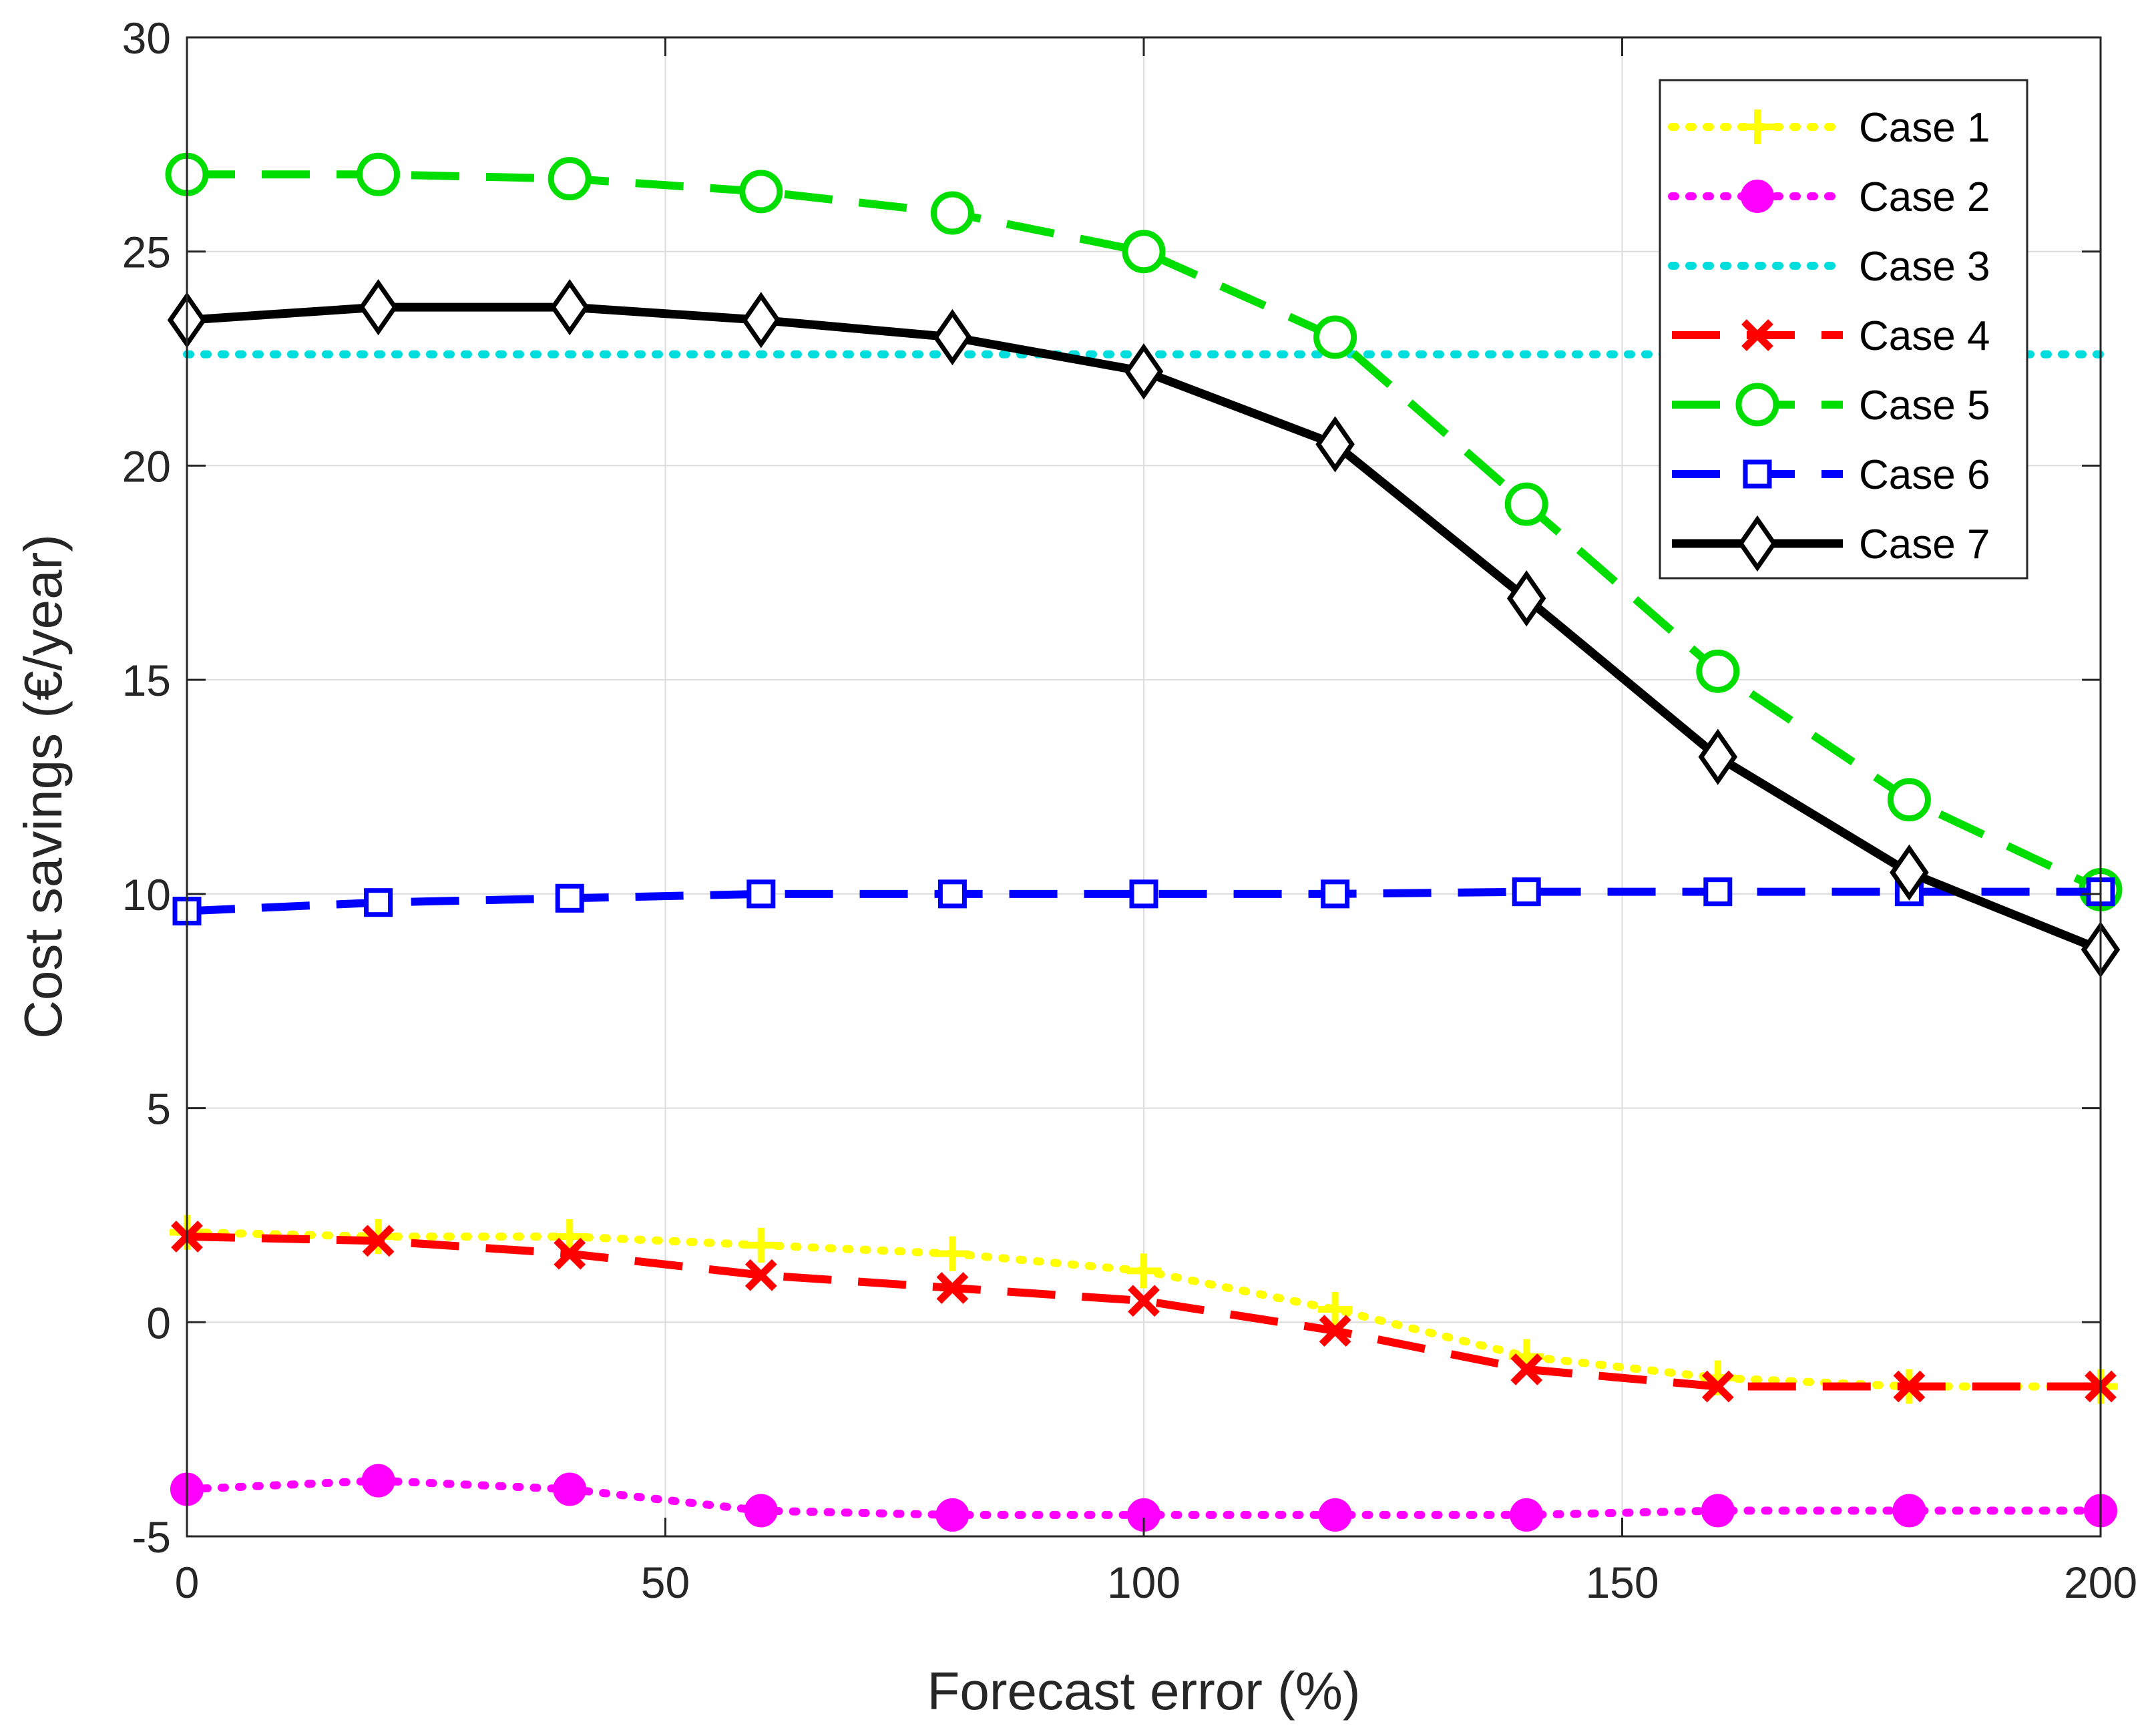  Describe the element at coordinates (1831, 336) in the screenshot. I see `legend-entry: Case 4` at that location.